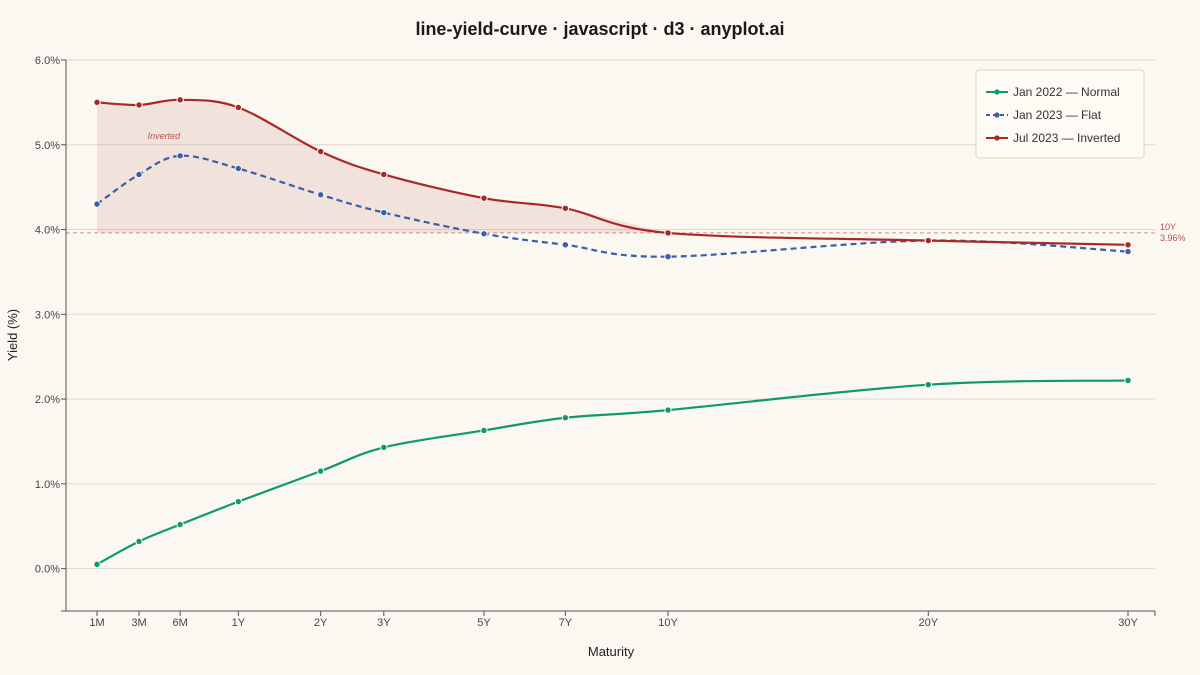 The height and width of the screenshot is (675, 1200). I want to click on y-axis-title: Yield (%), so click(12, 335).